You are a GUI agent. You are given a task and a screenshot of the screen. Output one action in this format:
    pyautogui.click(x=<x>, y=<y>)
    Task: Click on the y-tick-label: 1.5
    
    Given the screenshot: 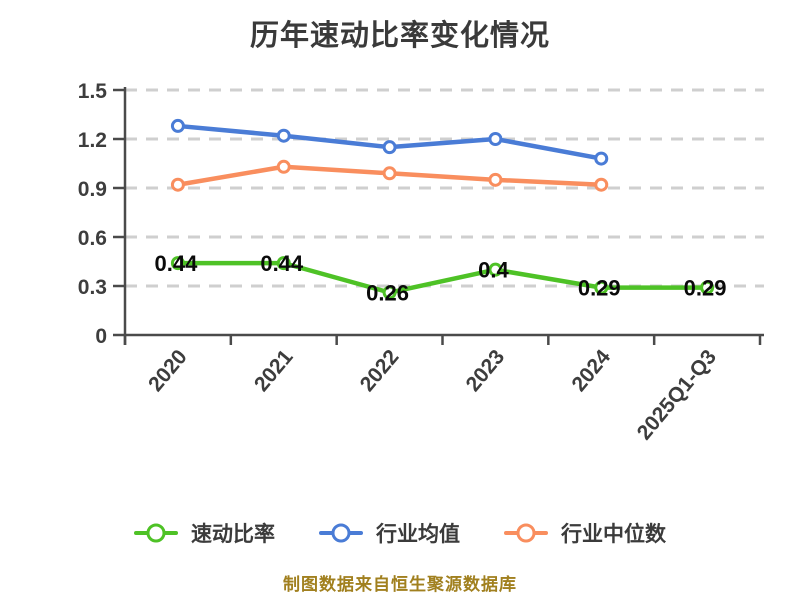 What is the action you would take?
    pyautogui.click(x=93, y=91)
    